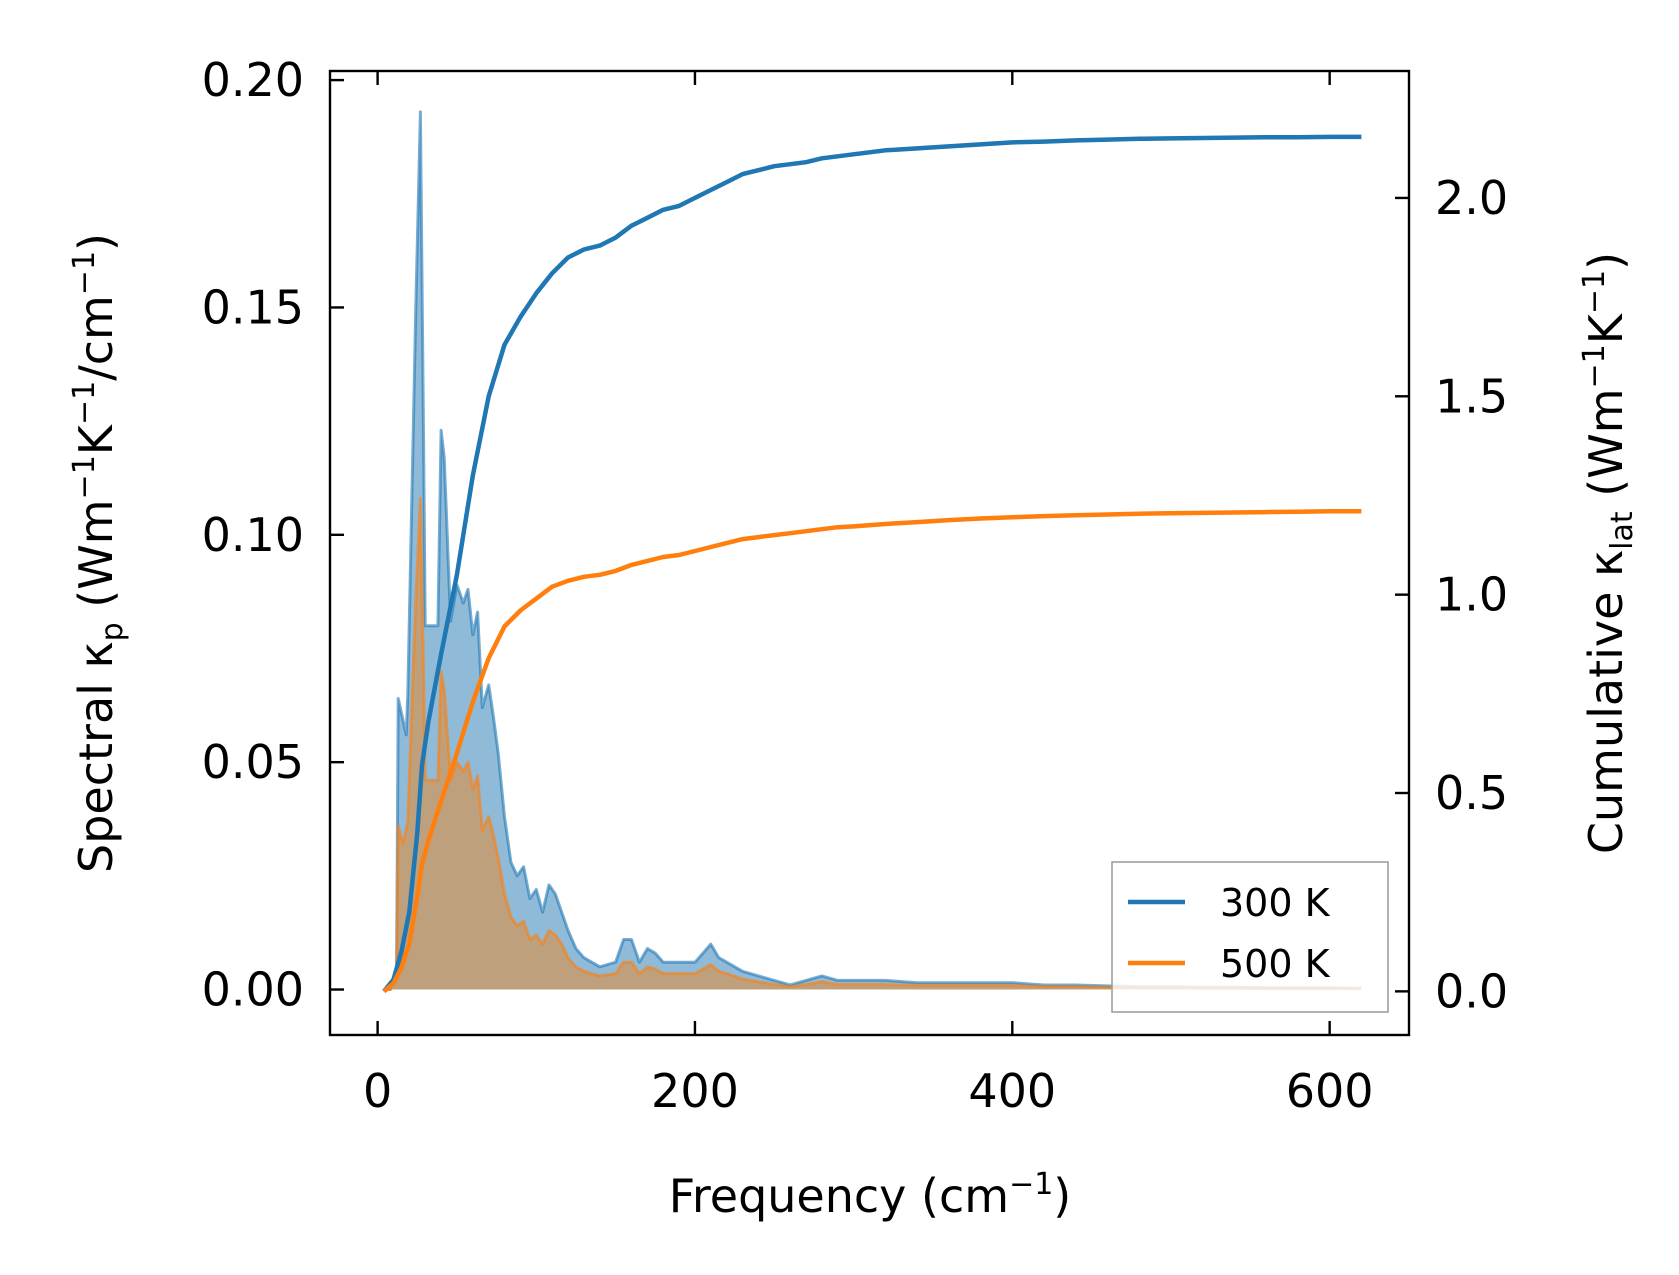  I want to click on legend: 300 K 500 K, so click(1250, 937).